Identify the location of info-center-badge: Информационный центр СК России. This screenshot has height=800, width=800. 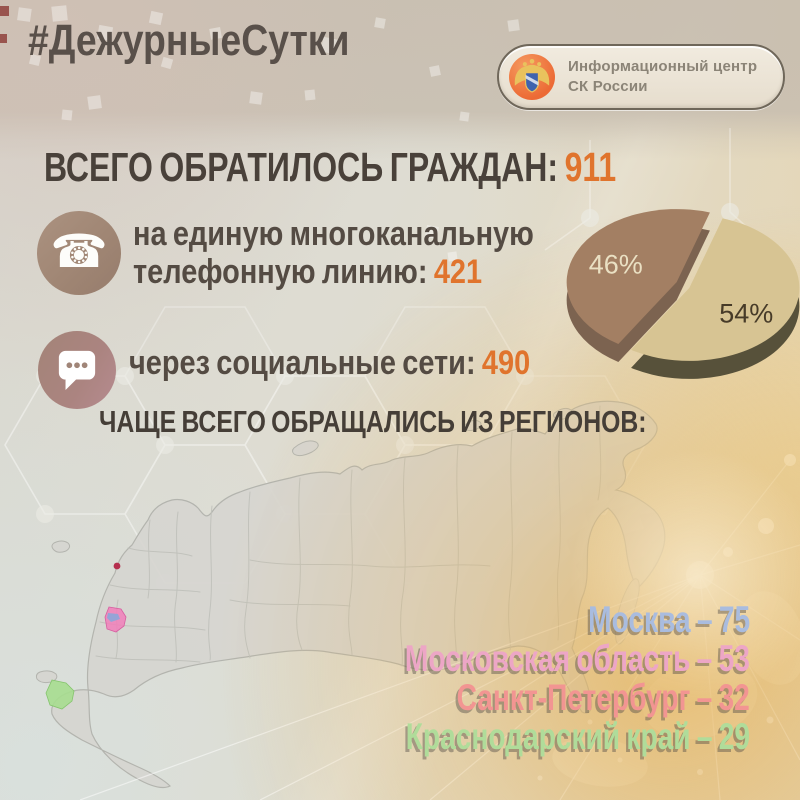
(641, 77).